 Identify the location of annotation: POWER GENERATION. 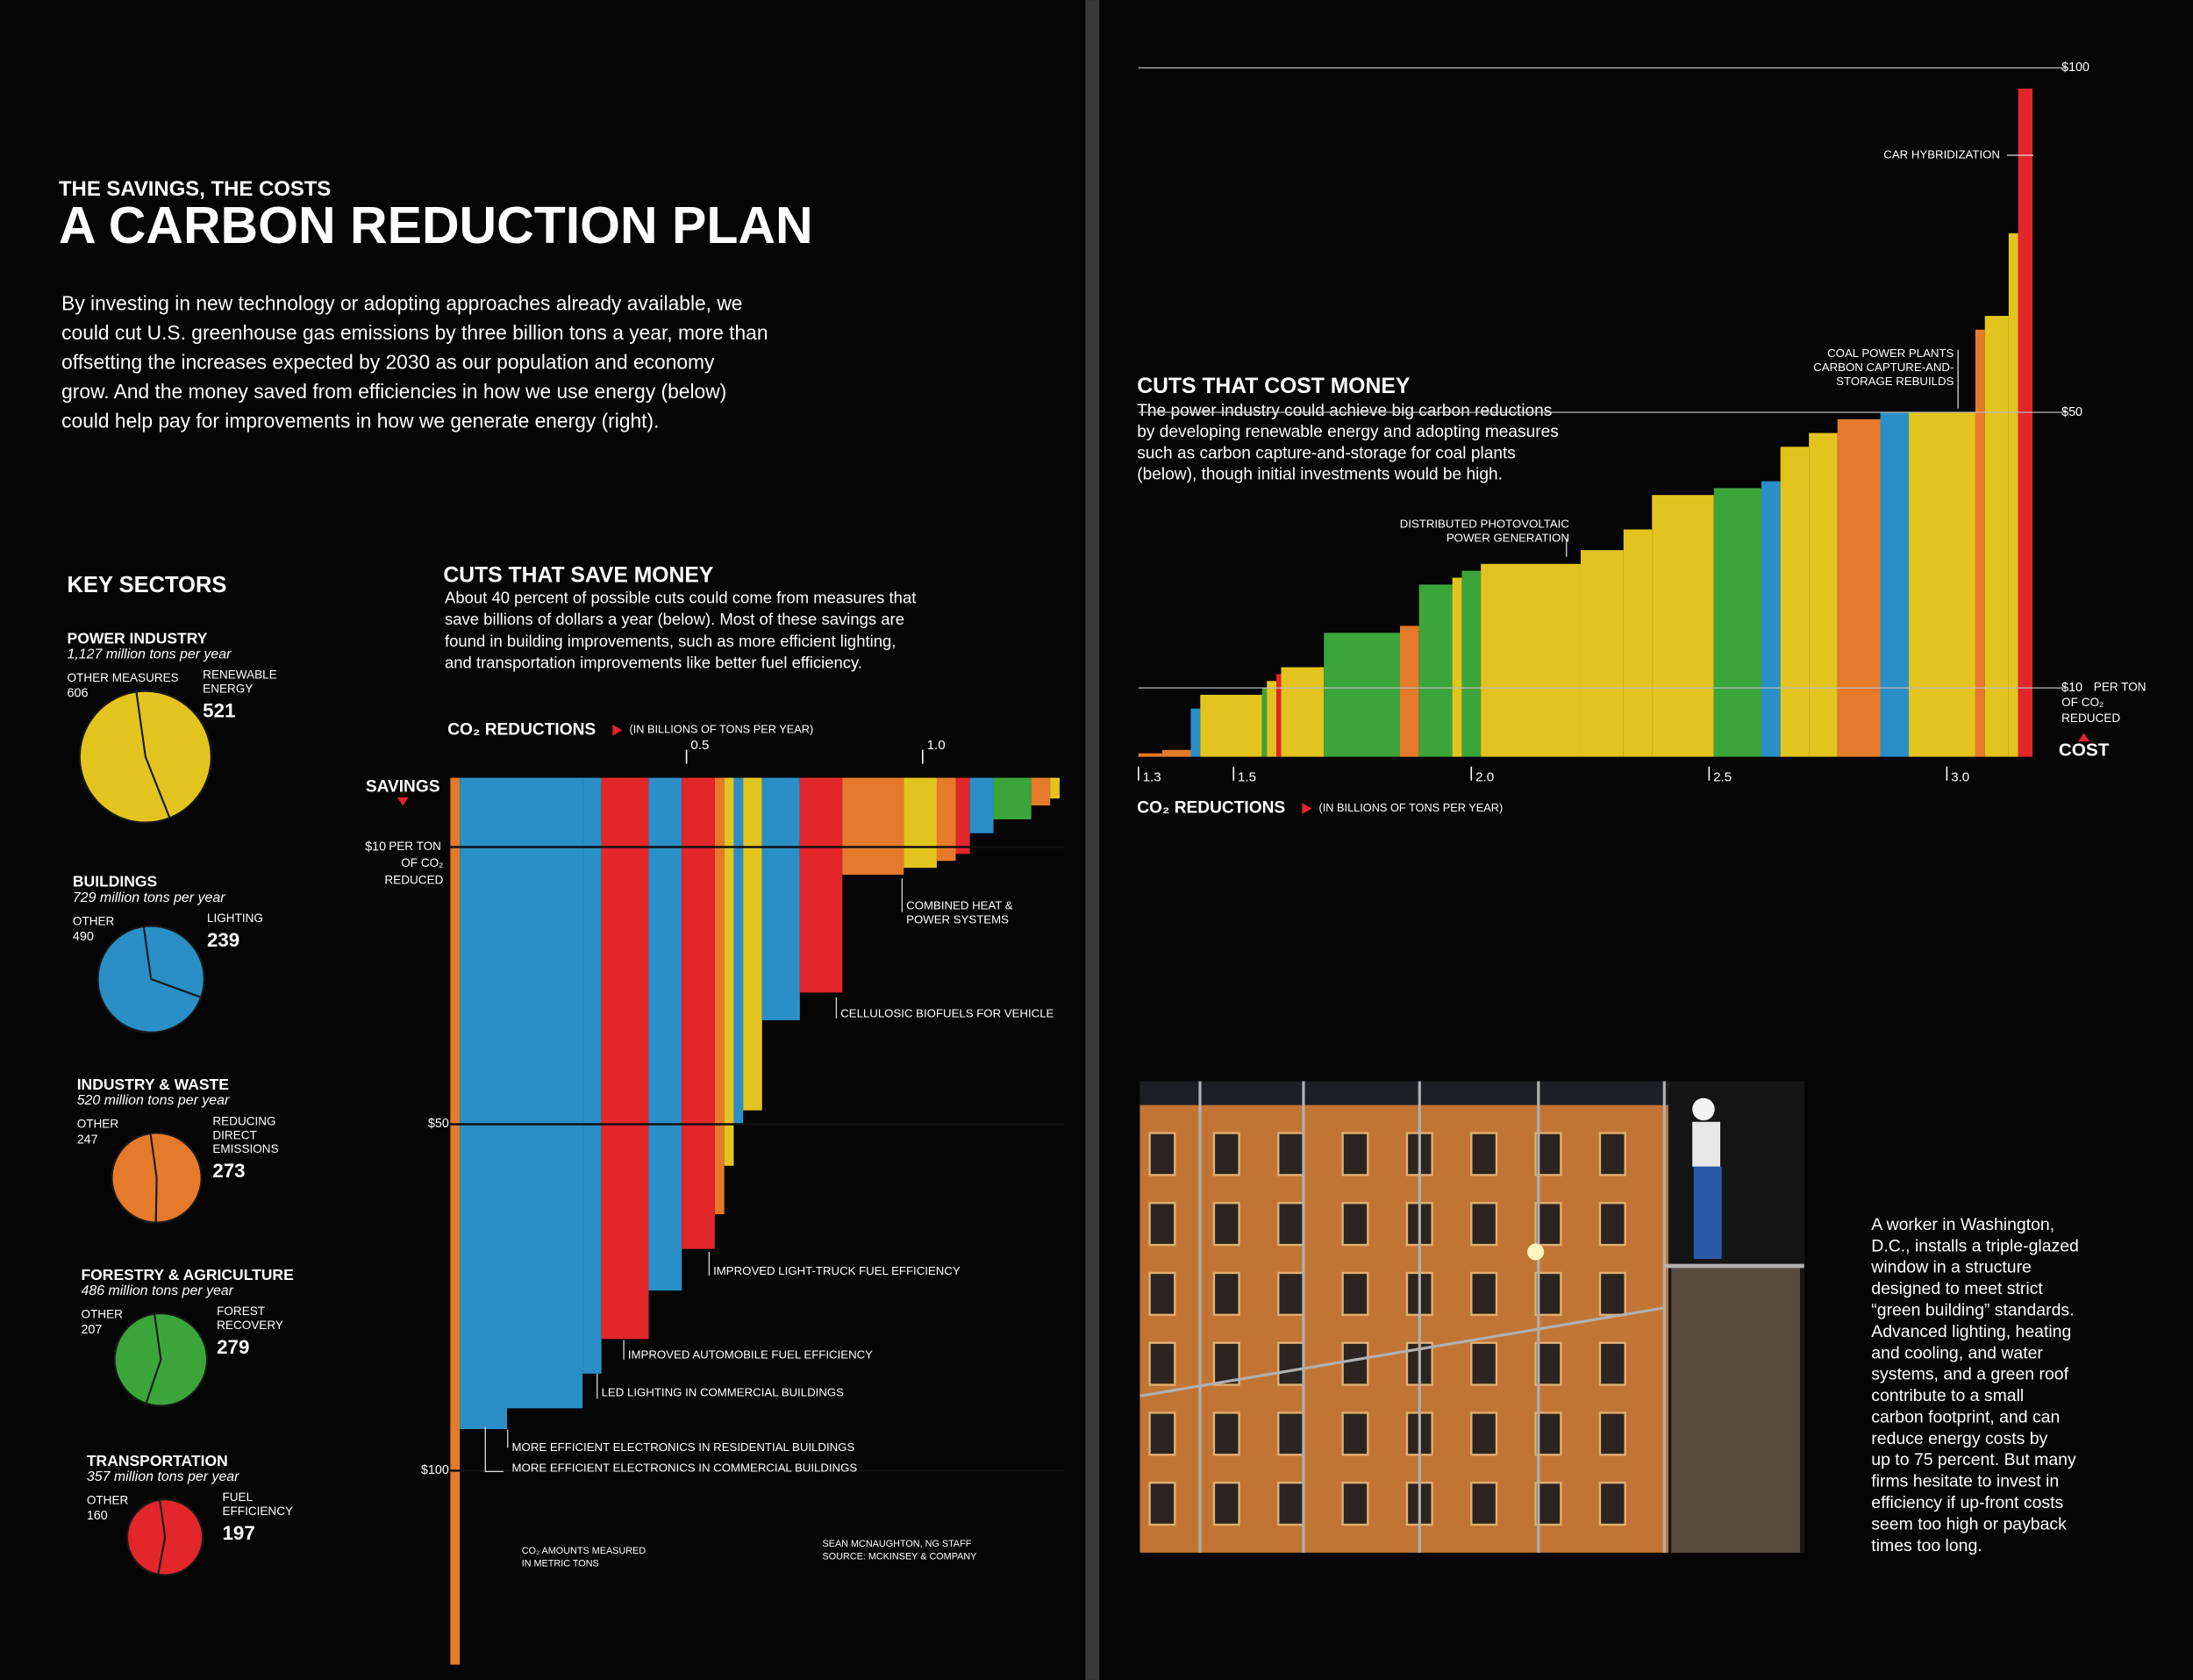
(1508, 537).